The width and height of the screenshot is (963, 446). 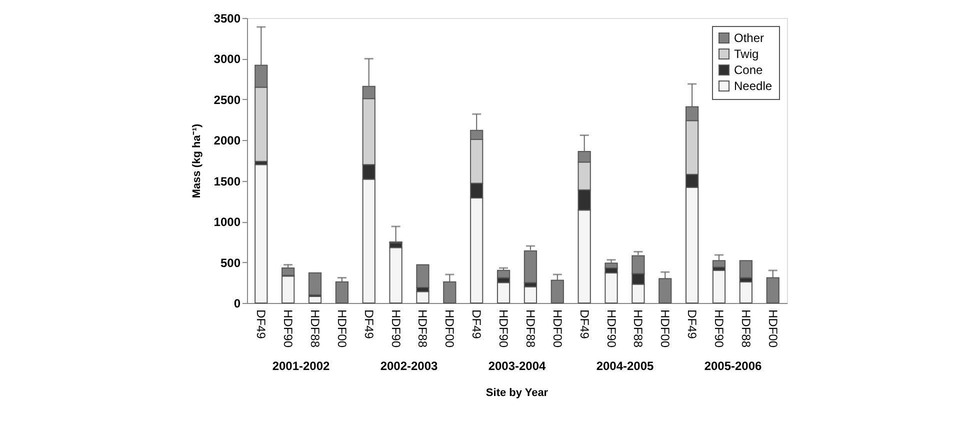 I want to click on text: 2001-2002, so click(x=301, y=366).